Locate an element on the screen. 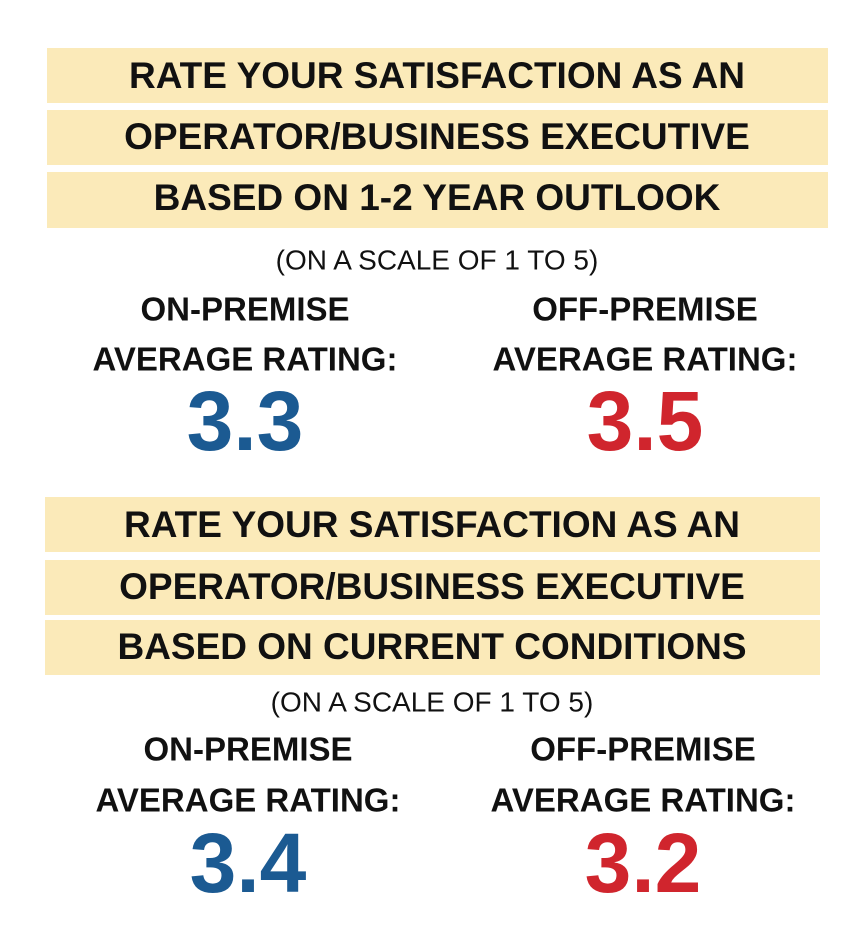 The image size is (864, 925). average-rating: 3.4 is located at coordinates (248, 863).